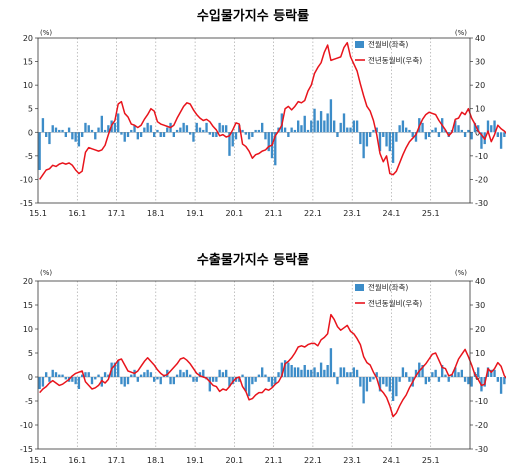 This screenshot has height=474, width=506. What do you see at coordinates (480, 281) in the screenshot?
I see `right-tick-label: 40` at bounding box center [480, 281].